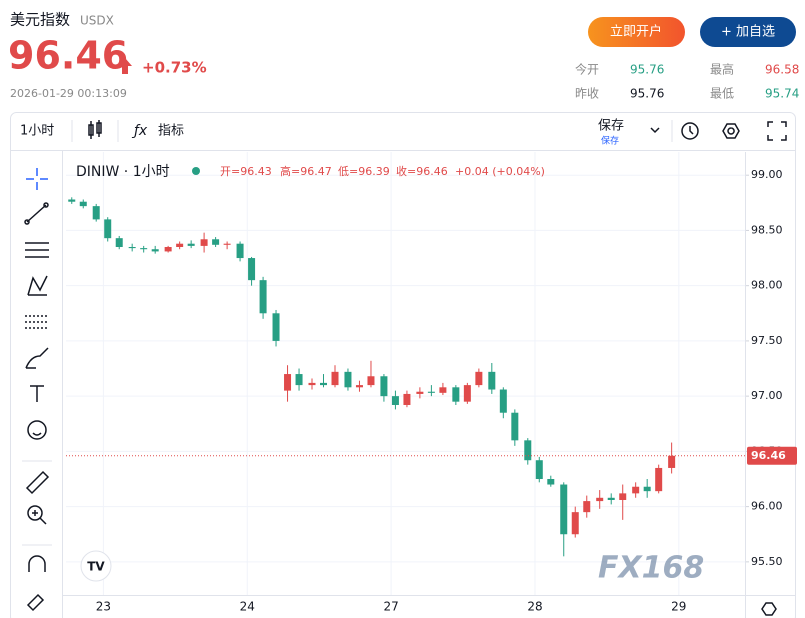  What do you see at coordinates (767, 395) in the screenshot?
I see `y-tick-label: 97.00` at bounding box center [767, 395].